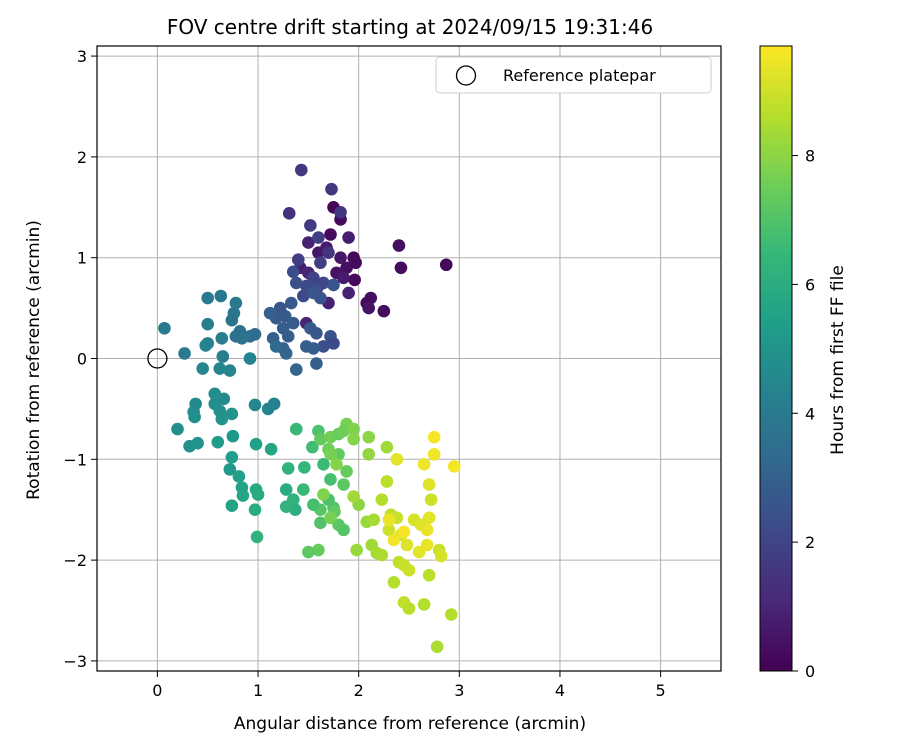  What do you see at coordinates (82, 157) in the screenshot?
I see `y-tick-label: 2` at bounding box center [82, 157].